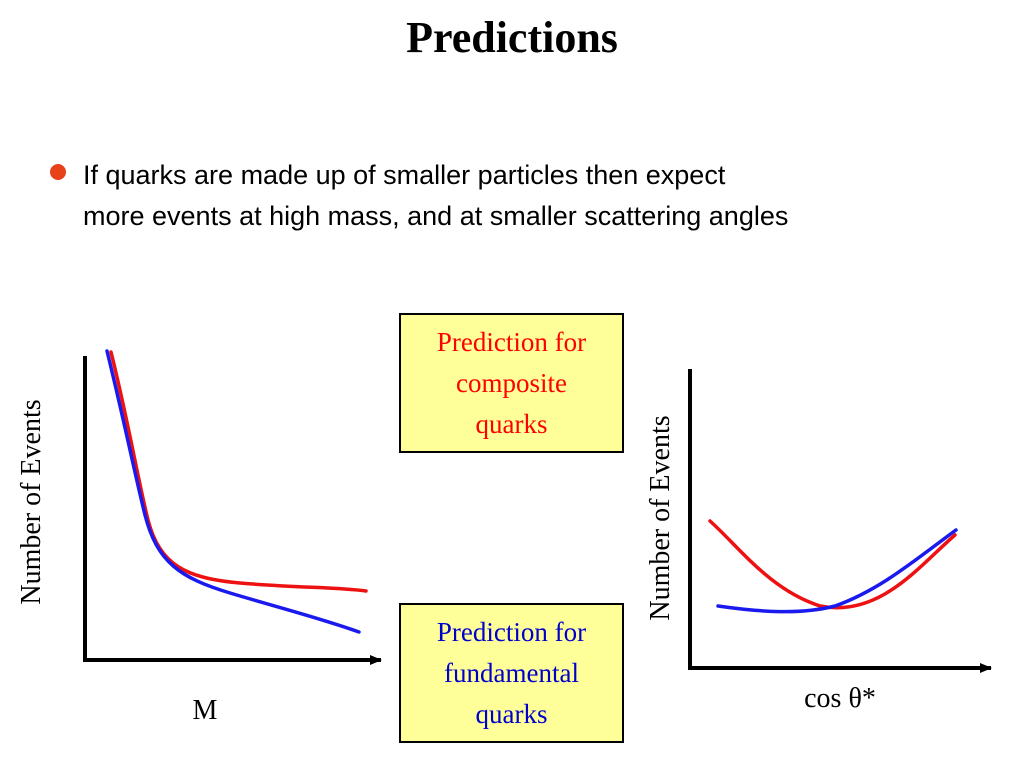  I want to click on left-x-axis-label: M, so click(205, 710).